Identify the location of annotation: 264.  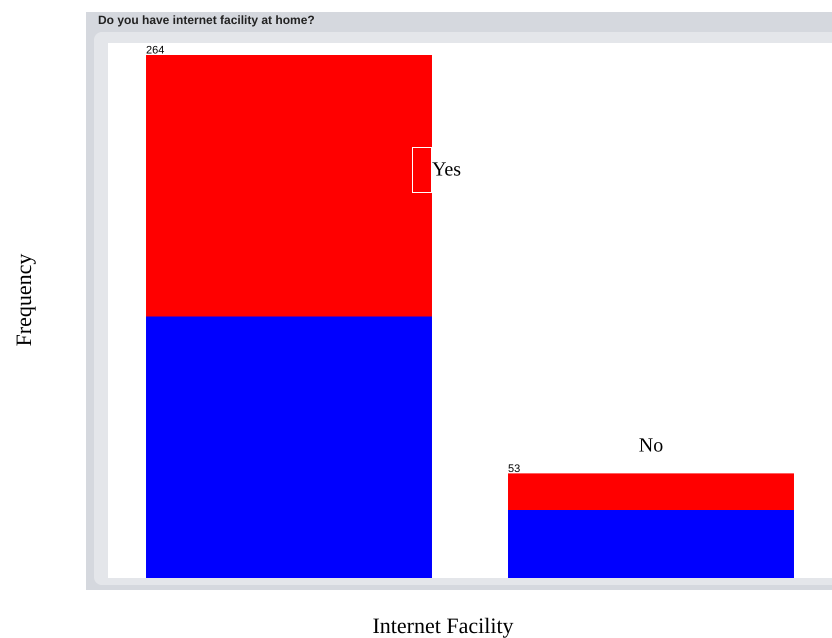
(155, 50).